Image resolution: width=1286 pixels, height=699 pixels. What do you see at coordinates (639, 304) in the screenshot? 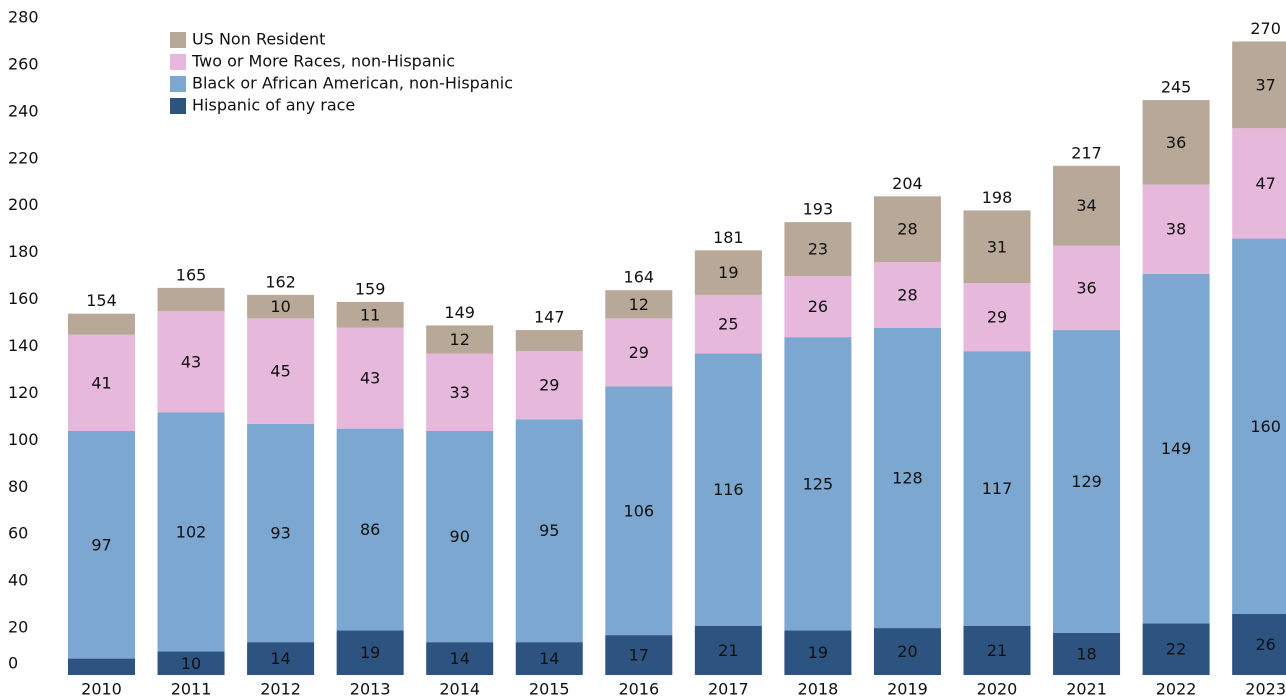
I see `data-label: 12` at bounding box center [639, 304].